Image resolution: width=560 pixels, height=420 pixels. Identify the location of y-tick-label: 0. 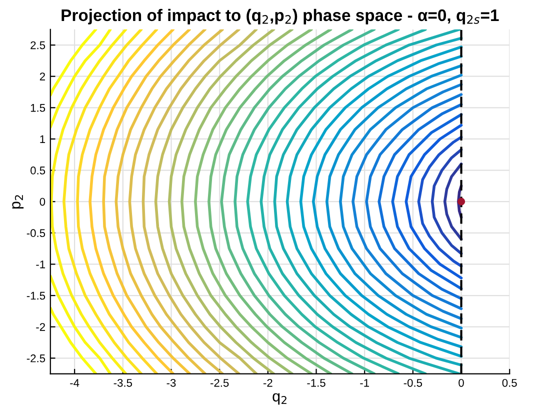
(43, 202).